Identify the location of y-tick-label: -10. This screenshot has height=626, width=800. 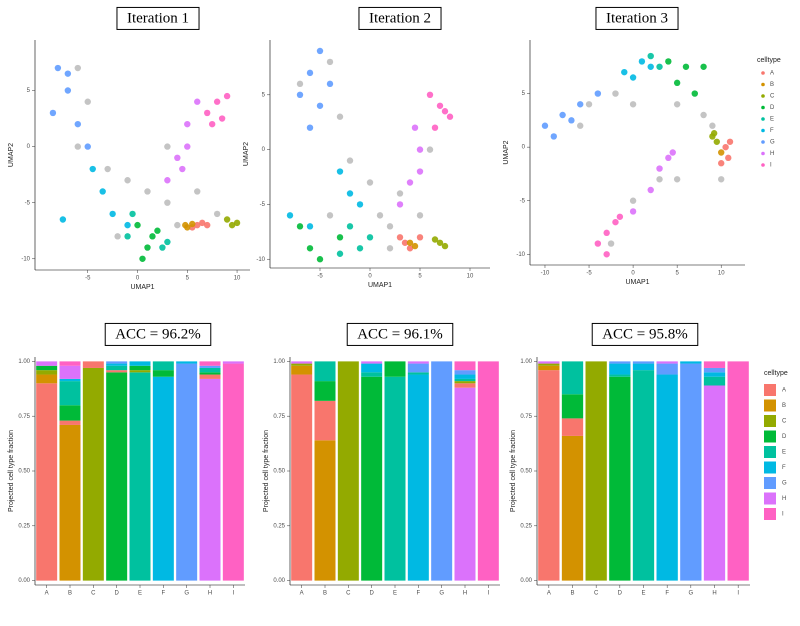
(520, 255).